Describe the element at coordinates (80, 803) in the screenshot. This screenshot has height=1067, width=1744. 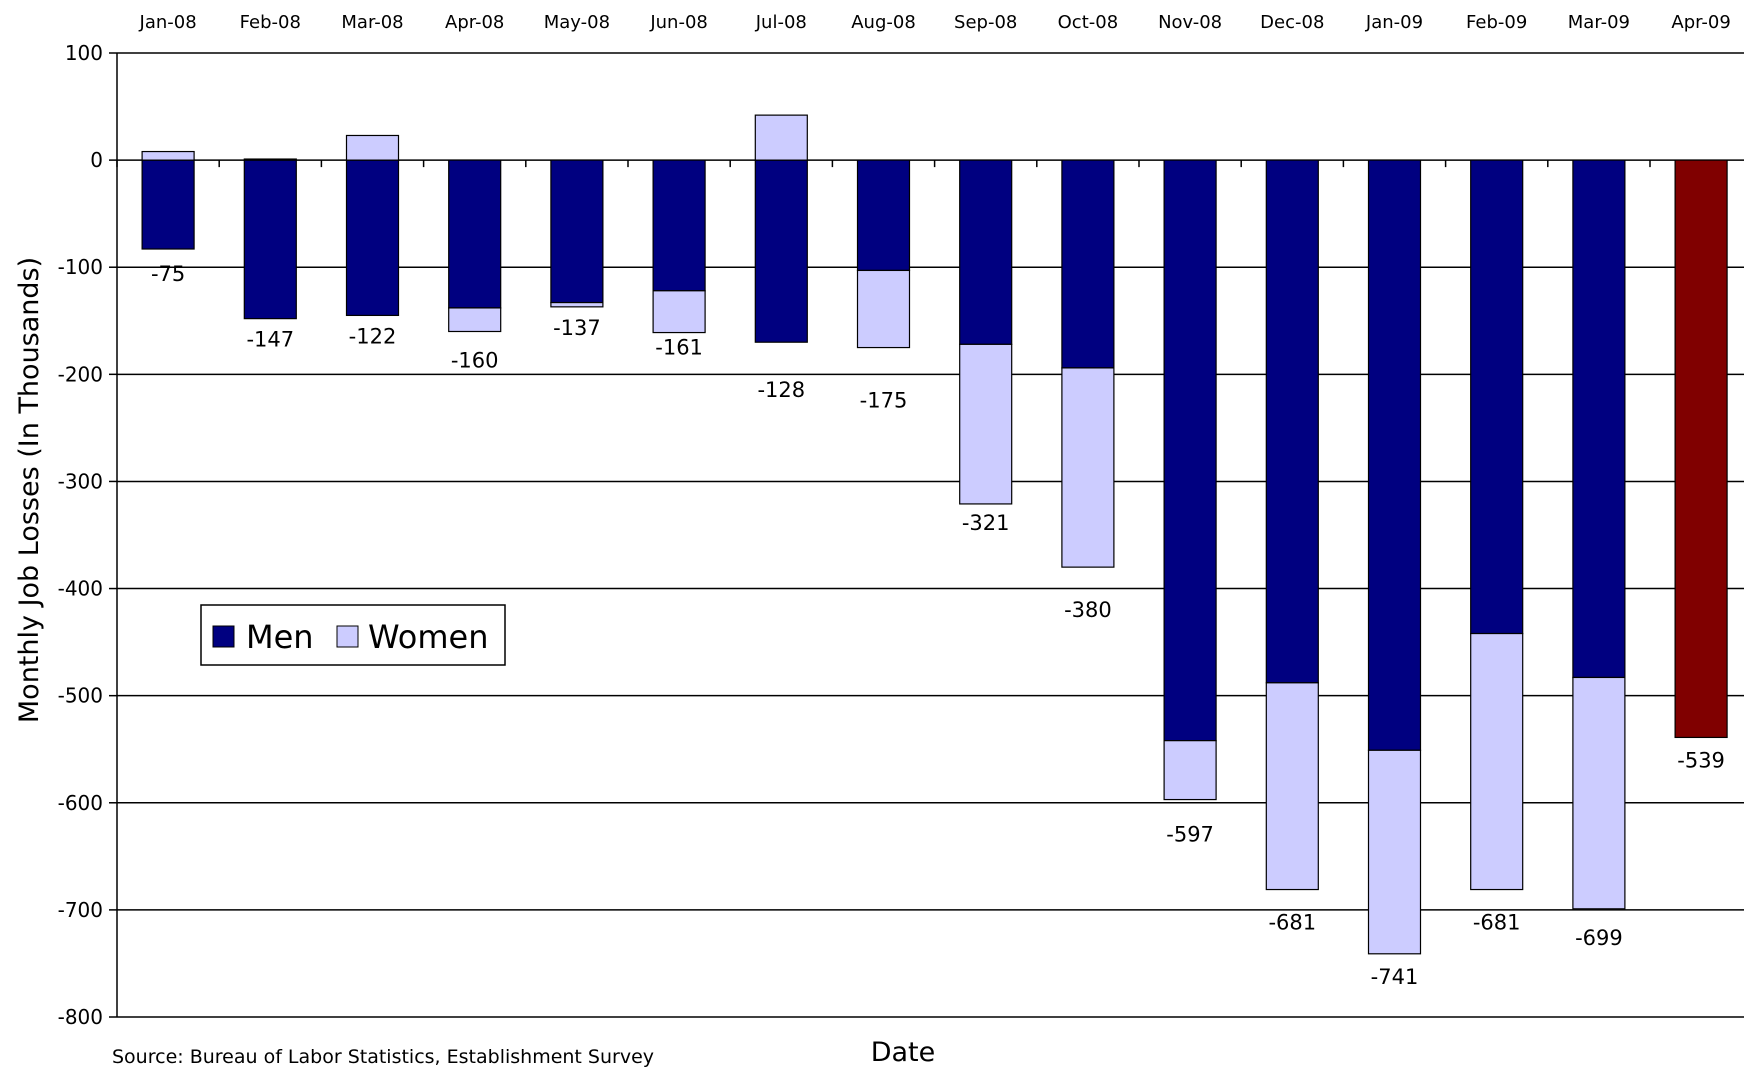
I see `y-tick-label: -600` at that location.